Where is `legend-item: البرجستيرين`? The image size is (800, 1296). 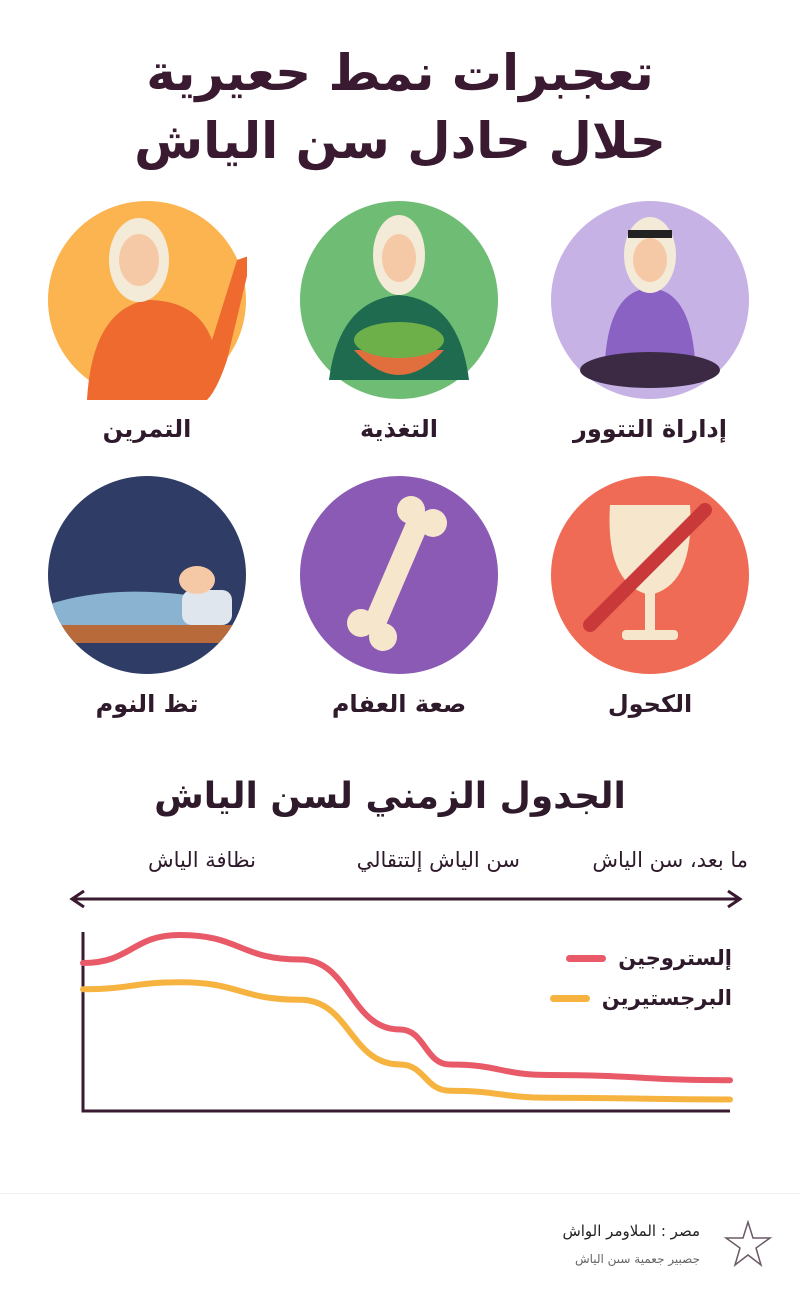 legend-item: البرجستيرين is located at coordinates (640, 998).